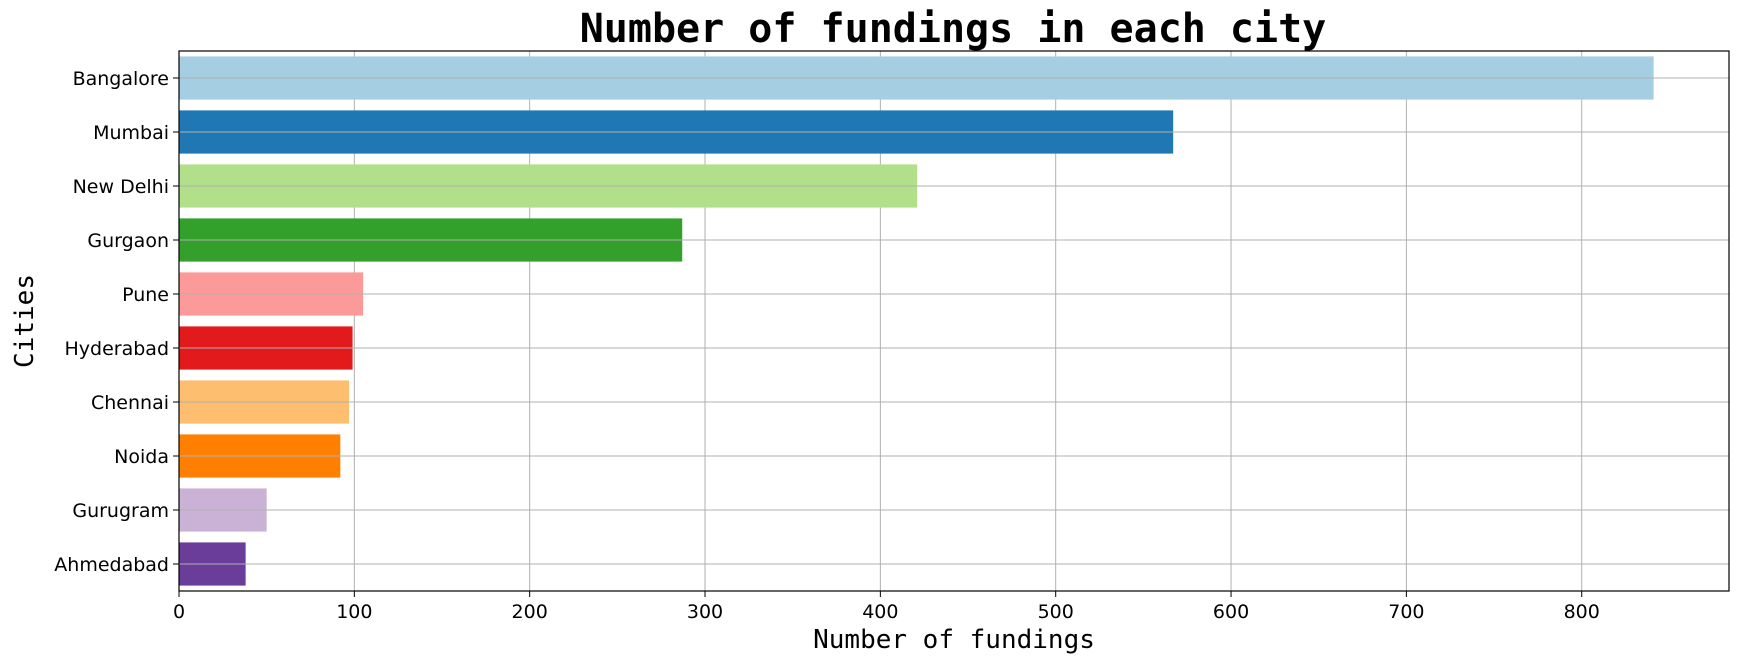 The height and width of the screenshot is (663, 1738). What do you see at coordinates (530, 612) in the screenshot?
I see `x-tick-label: 200` at bounding box center [530, 612].